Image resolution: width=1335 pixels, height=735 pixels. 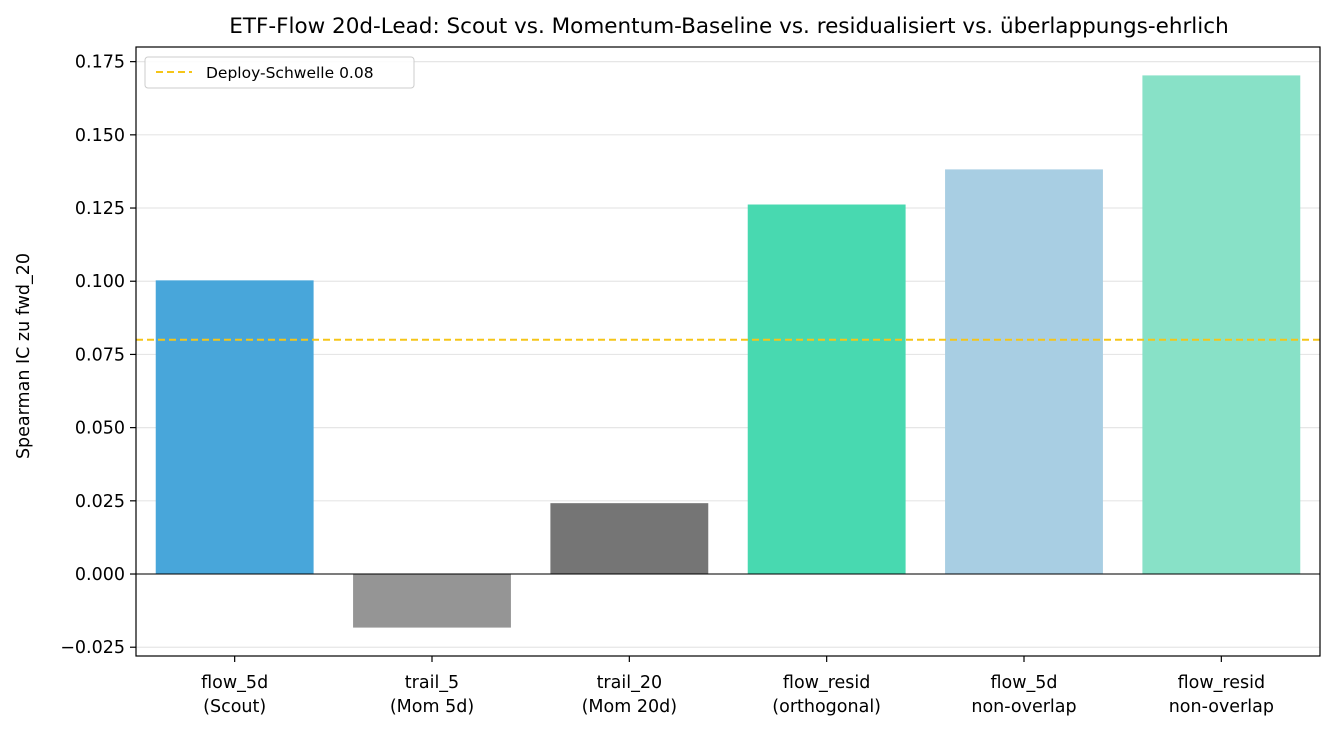 What do you see at coordinates (100, 429) in the screenshot?
I see `y-tick-label: 0.050` at bounding box center [100, 429].